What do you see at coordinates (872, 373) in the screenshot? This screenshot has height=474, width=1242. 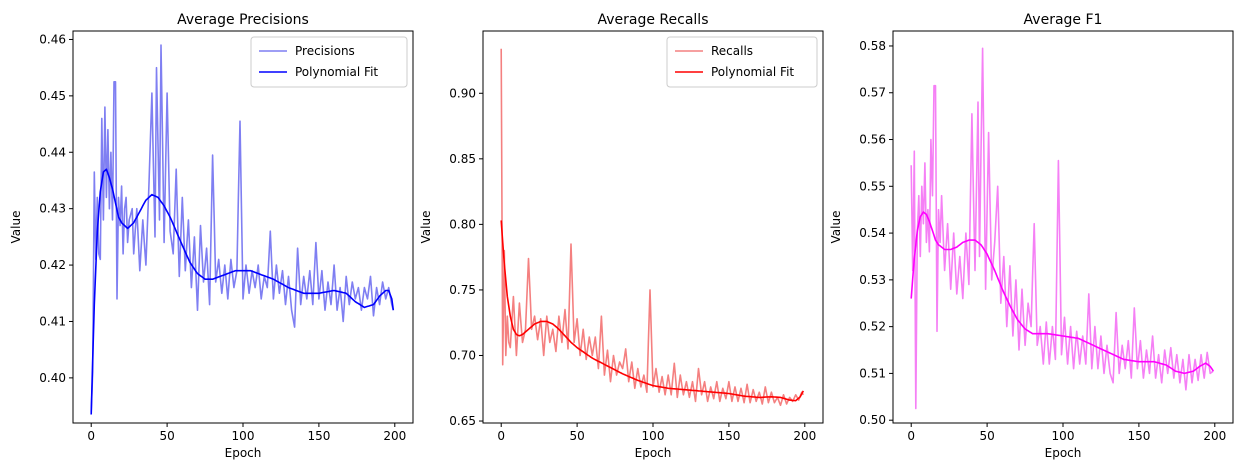 I see `y-tick-label: 0.51` at bounding box center [872, 373].